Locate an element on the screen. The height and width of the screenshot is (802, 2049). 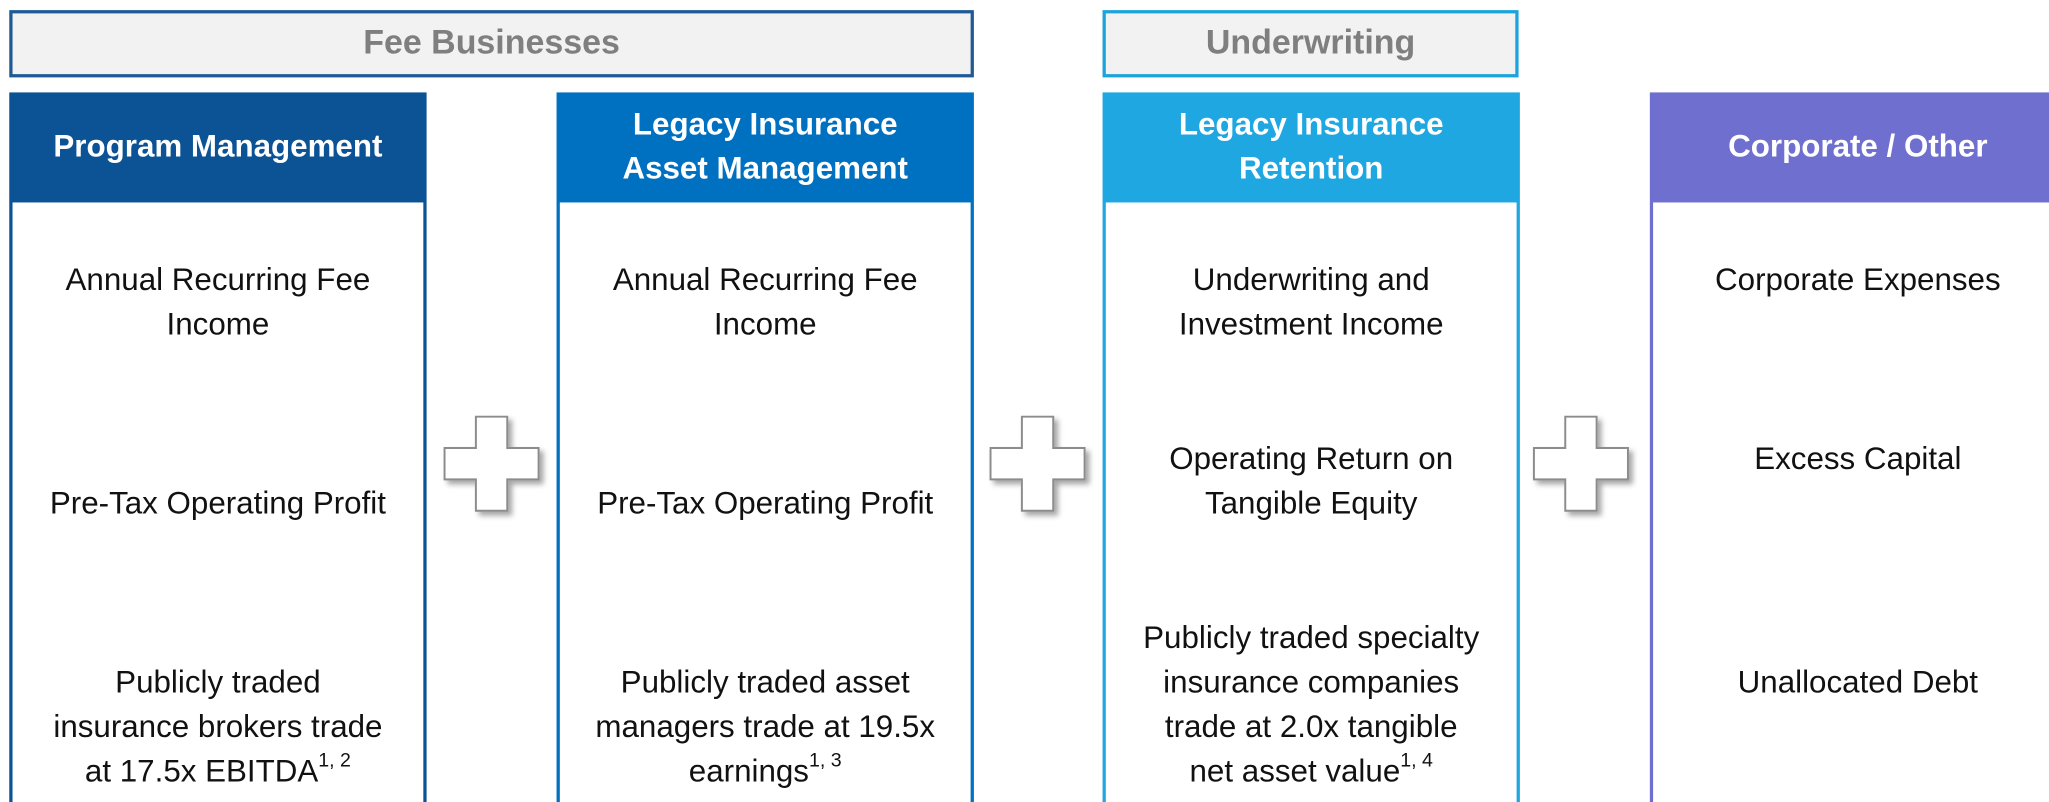
item-text: trade at 2.0x tangible is located at coordinates (1311, 726).